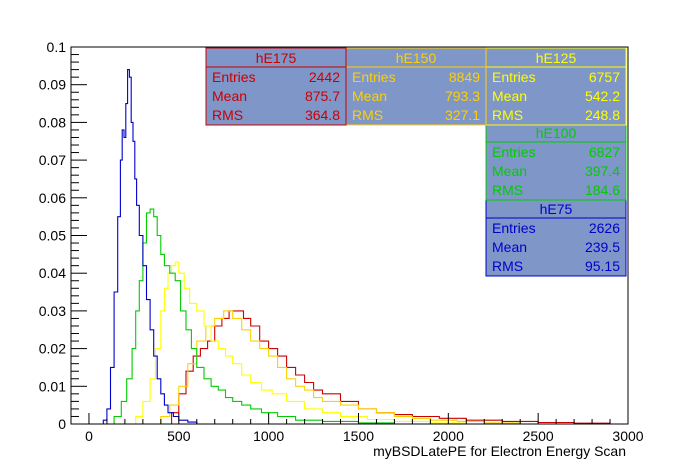 The image size is (696, 472). What do you see at coordinates (358, 436) in the screenshot?
I see `x-tick-label: 1500` at bounding box center [358, 436].